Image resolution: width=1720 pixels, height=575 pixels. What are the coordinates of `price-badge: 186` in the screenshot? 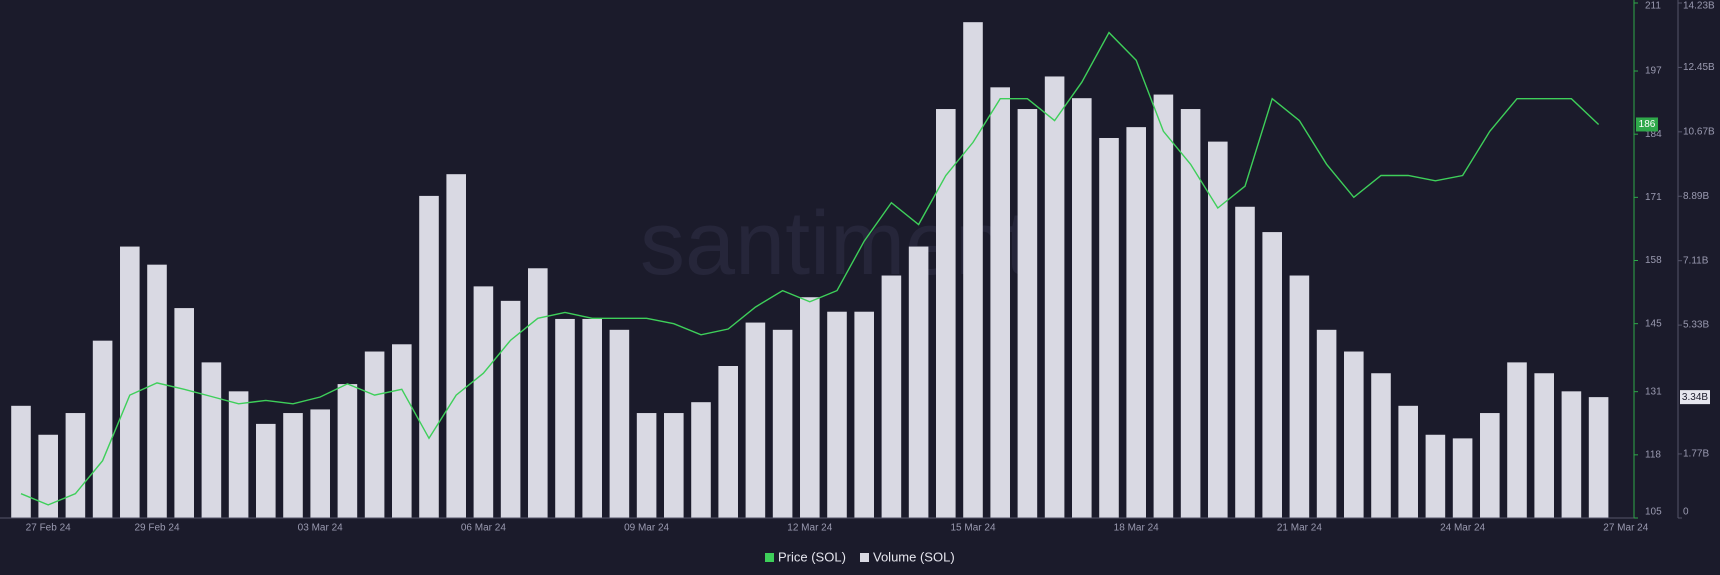 It's located at (1647, 124).